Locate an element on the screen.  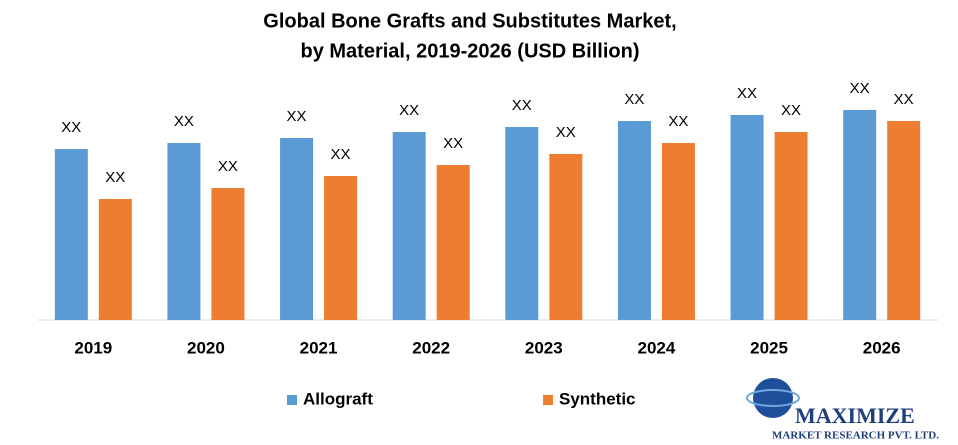
x-tick-label: 2026 is located at coordinates (882, 347).